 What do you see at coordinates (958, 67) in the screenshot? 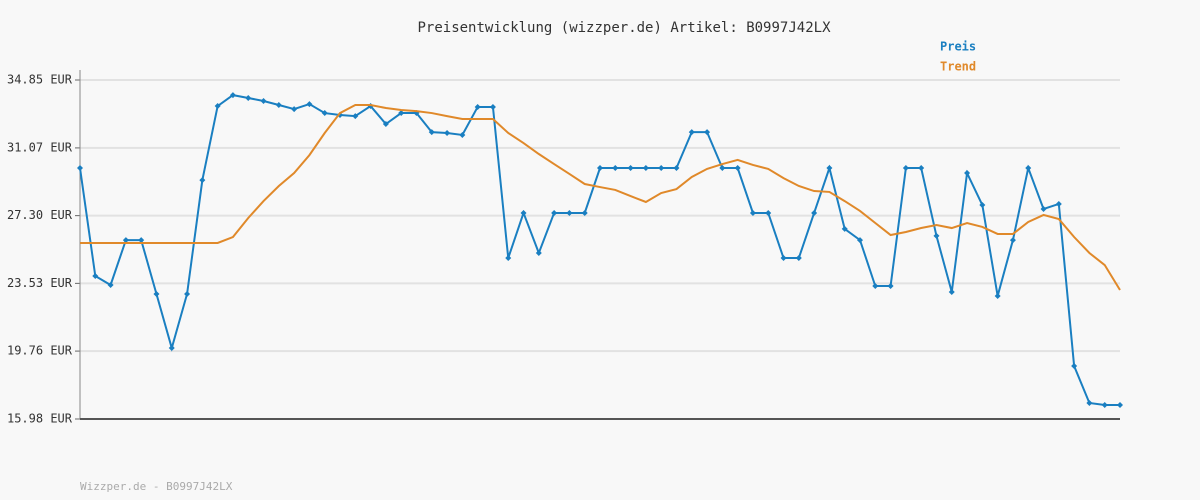
I see `legend-label: Trend` at bounding box center [958, 67].